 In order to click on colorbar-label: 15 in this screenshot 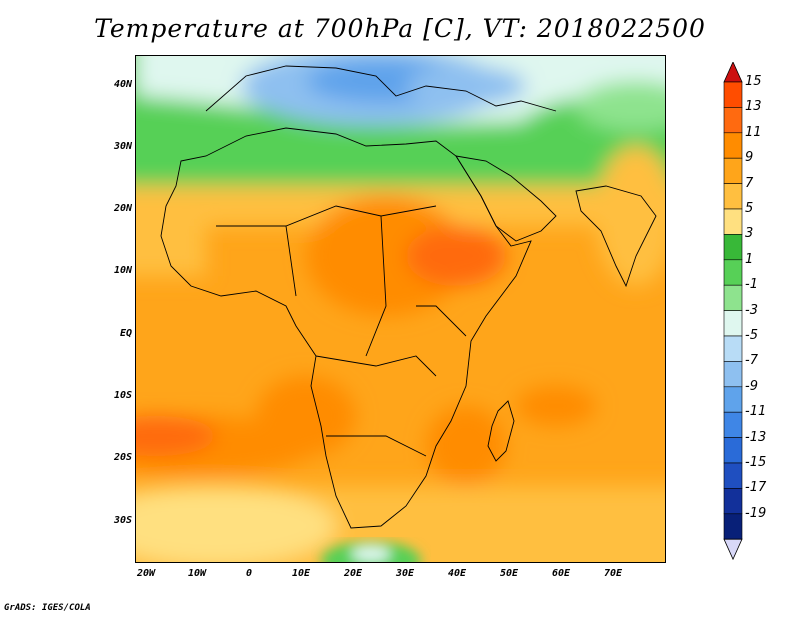, I will do `click(753, 81)`.